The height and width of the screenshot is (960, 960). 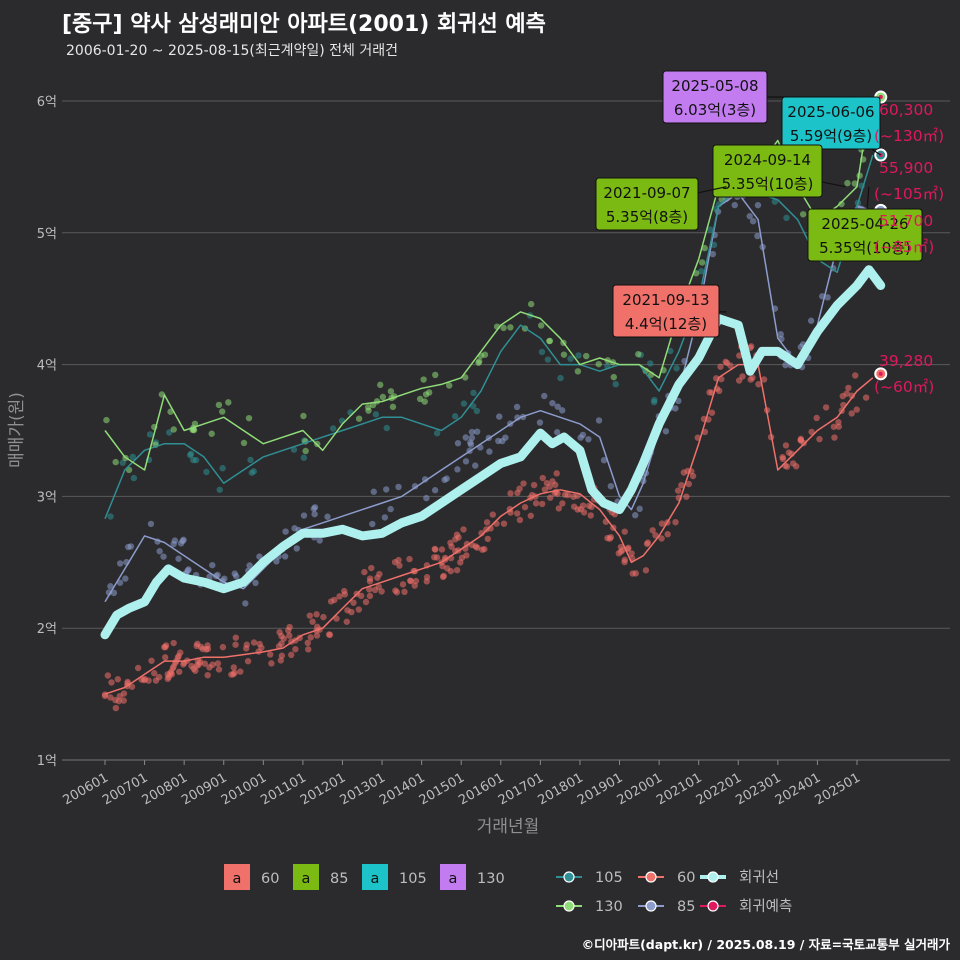 What do you see at coordinates (830, 112) in the screenshot?
I see `annotation-date: 2025-06-06` at bounding box center [830, 112].